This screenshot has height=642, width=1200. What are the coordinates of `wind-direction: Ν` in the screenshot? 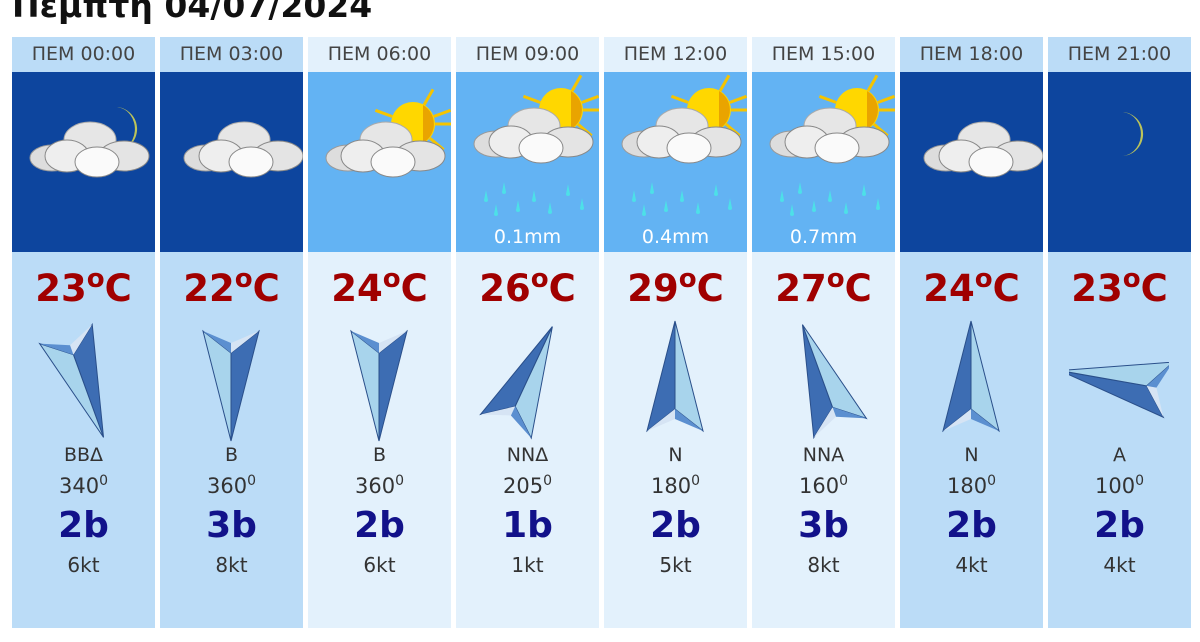 It's located at (675, 455).